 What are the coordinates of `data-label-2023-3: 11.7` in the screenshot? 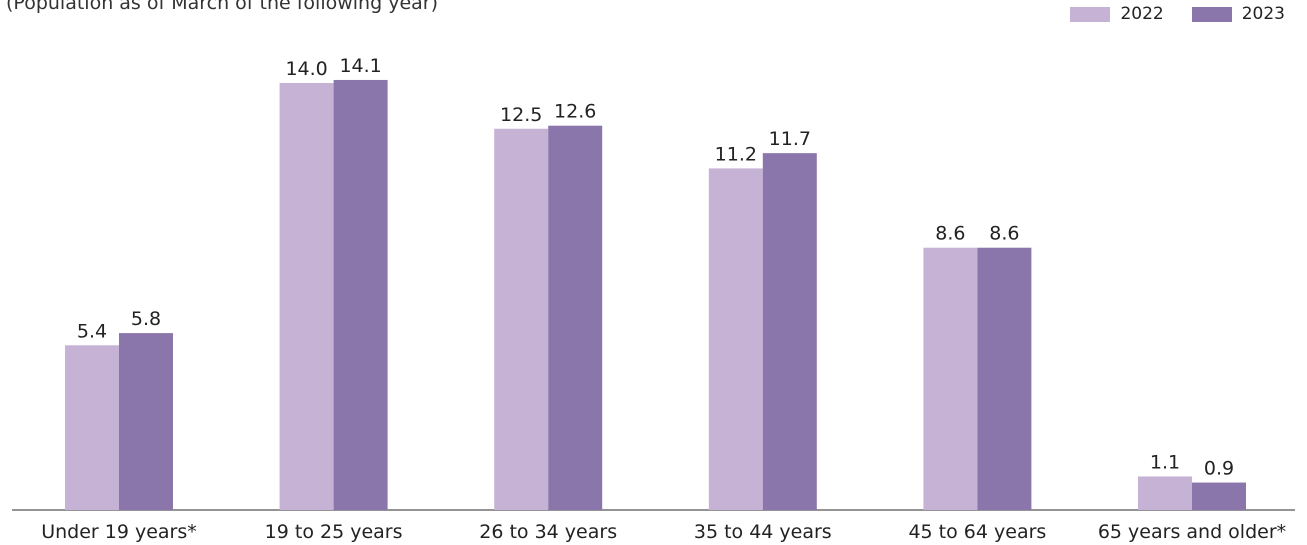 It's located at (790, 139).